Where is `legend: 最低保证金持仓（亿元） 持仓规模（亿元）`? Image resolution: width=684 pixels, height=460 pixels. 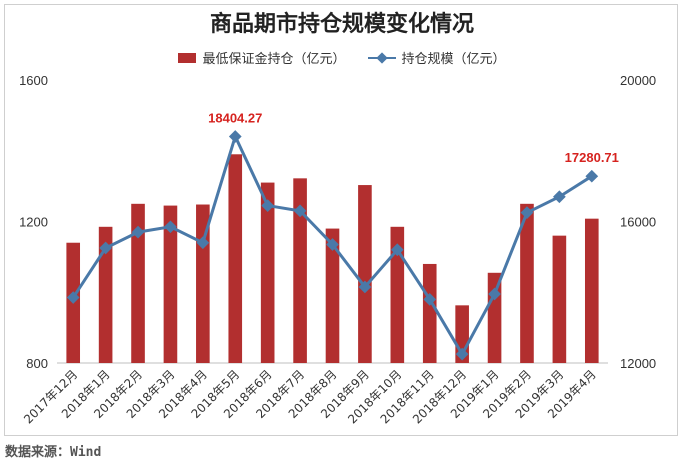
legend: 最低保证金持仓（亿元） 持仓规模（亿元） is located at coordinates (342, 57).